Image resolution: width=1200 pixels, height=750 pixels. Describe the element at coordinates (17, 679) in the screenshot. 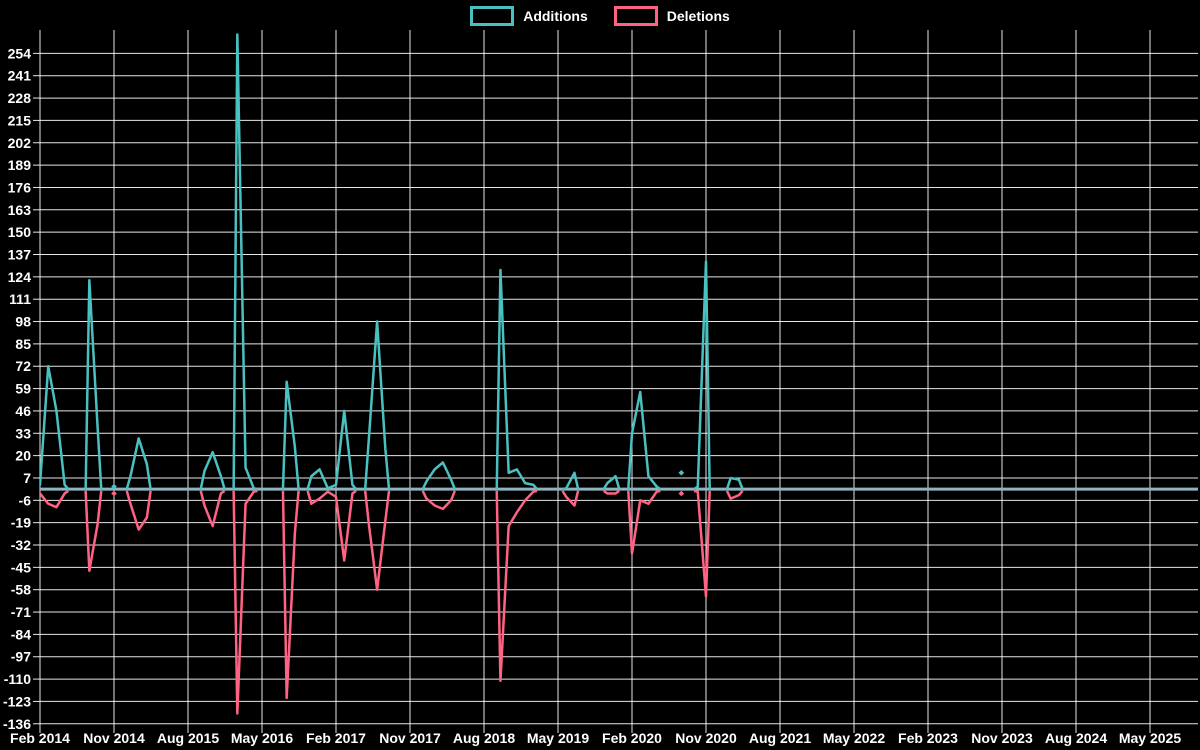

I see `y-tick-label: -110` at that location.